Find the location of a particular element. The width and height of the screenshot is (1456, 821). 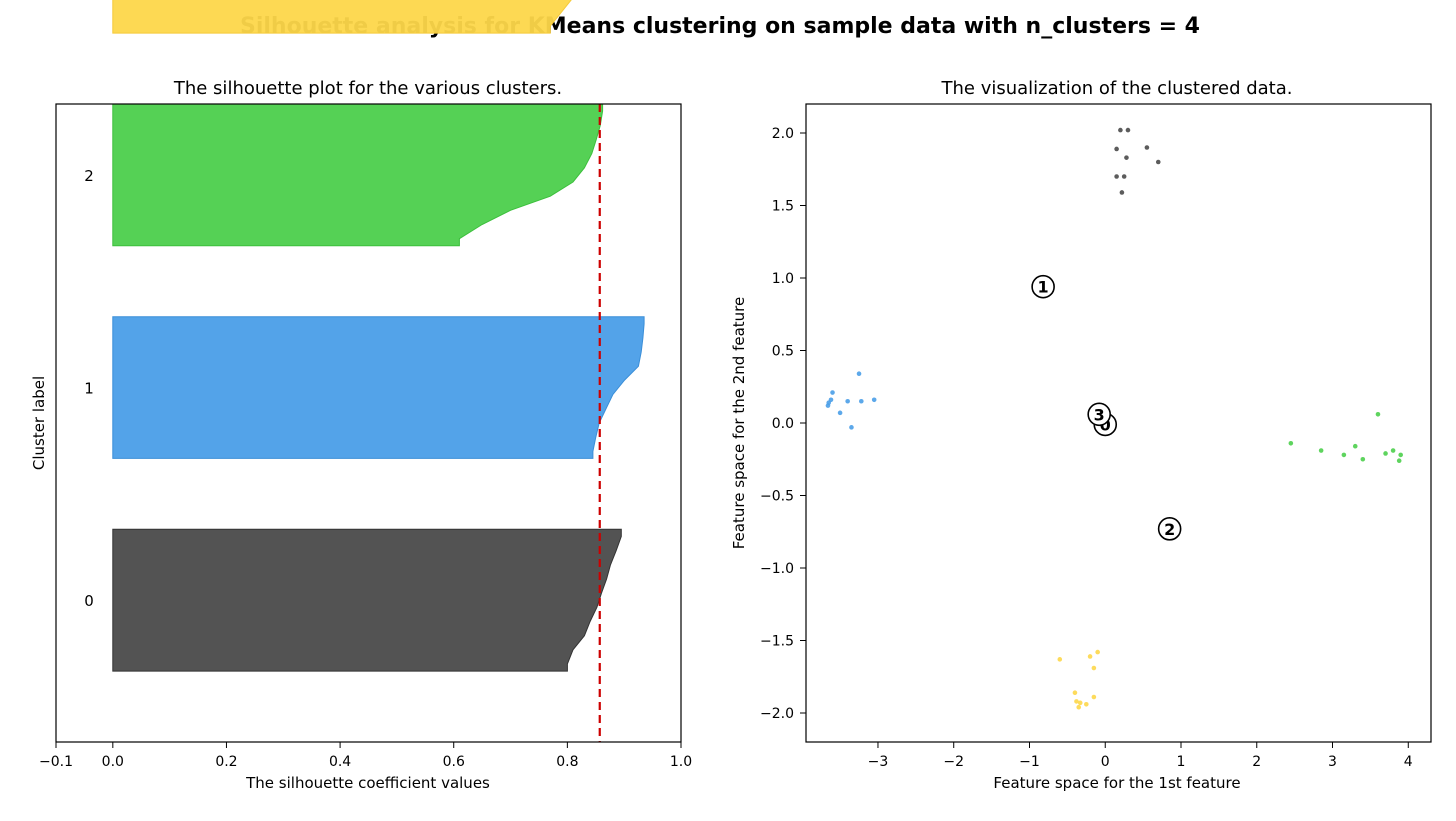

y-tick-label: 0.0 is located at coordinates (783, 424).